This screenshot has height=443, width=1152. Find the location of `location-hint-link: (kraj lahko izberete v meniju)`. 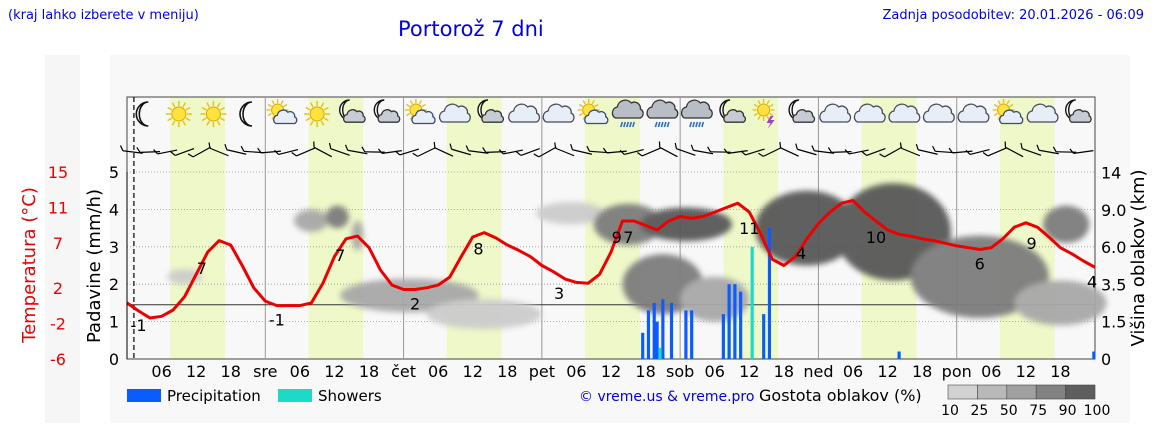

location-hint-link: (kraj lahko izberete v meniju) is located at coordinates (103, 15).